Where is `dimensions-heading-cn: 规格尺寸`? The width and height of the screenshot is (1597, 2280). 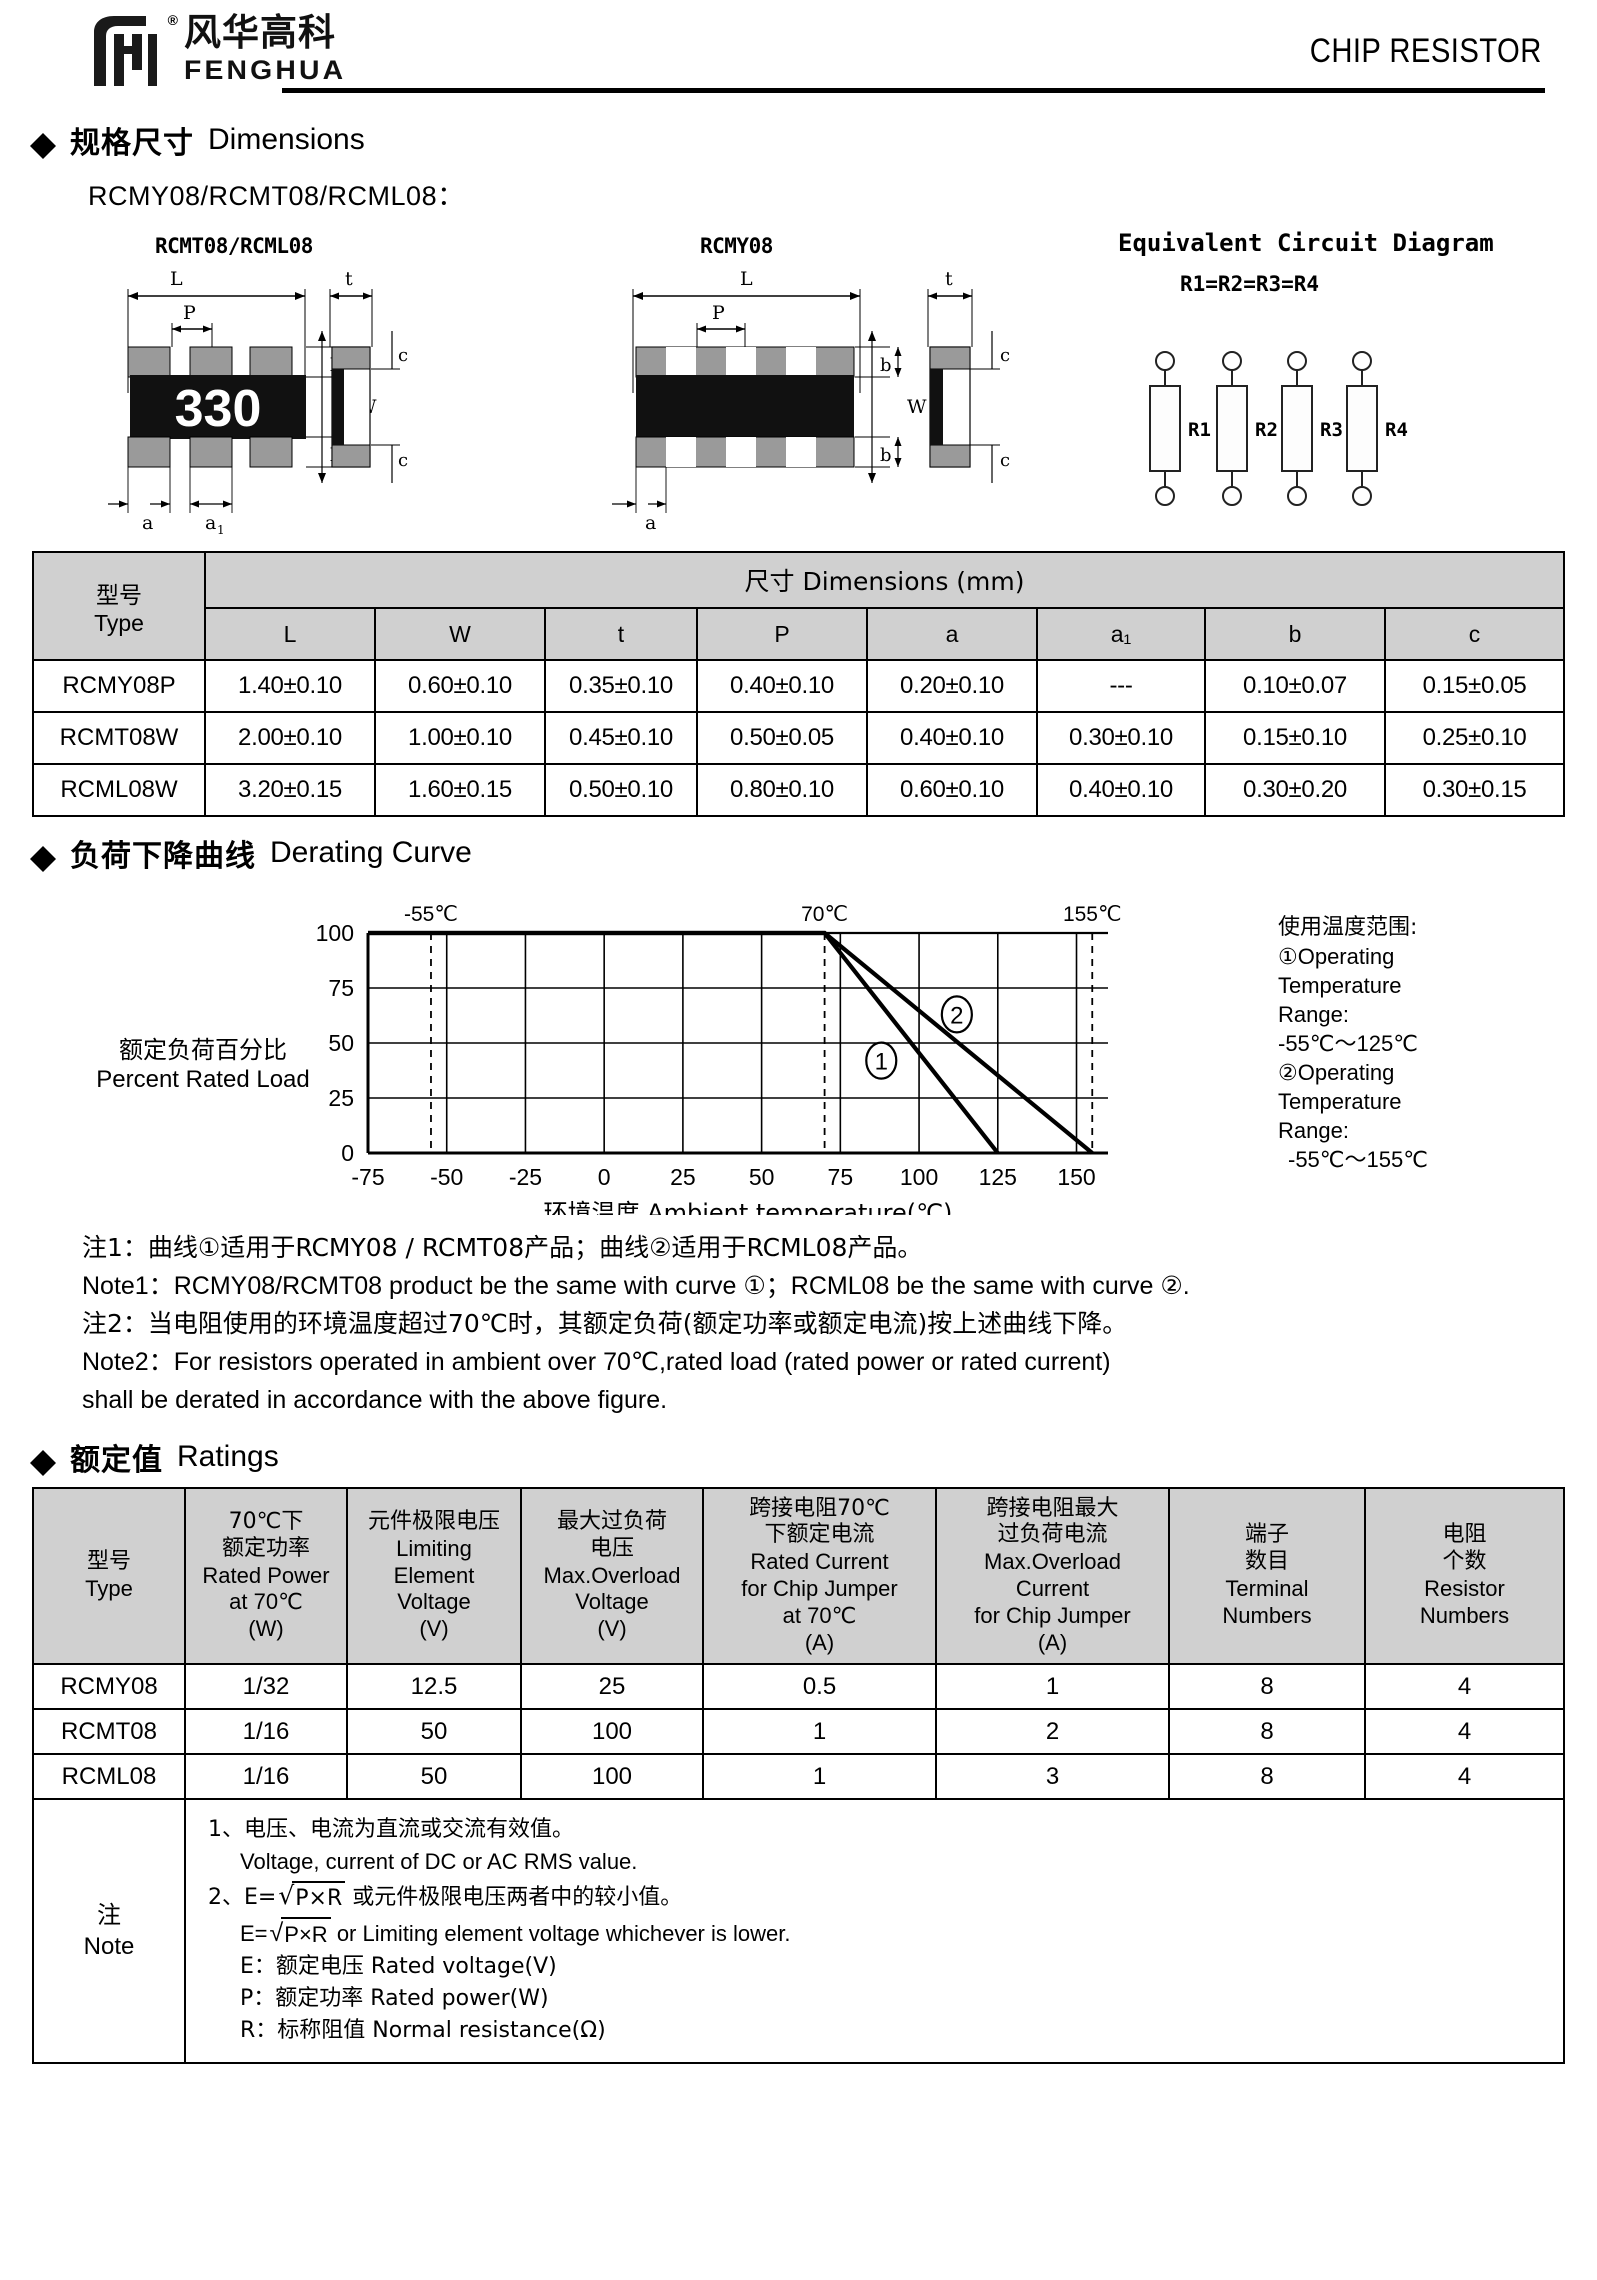
dimensions-heading-cn: 规格尺寸 is located at coordinates (132, 143).